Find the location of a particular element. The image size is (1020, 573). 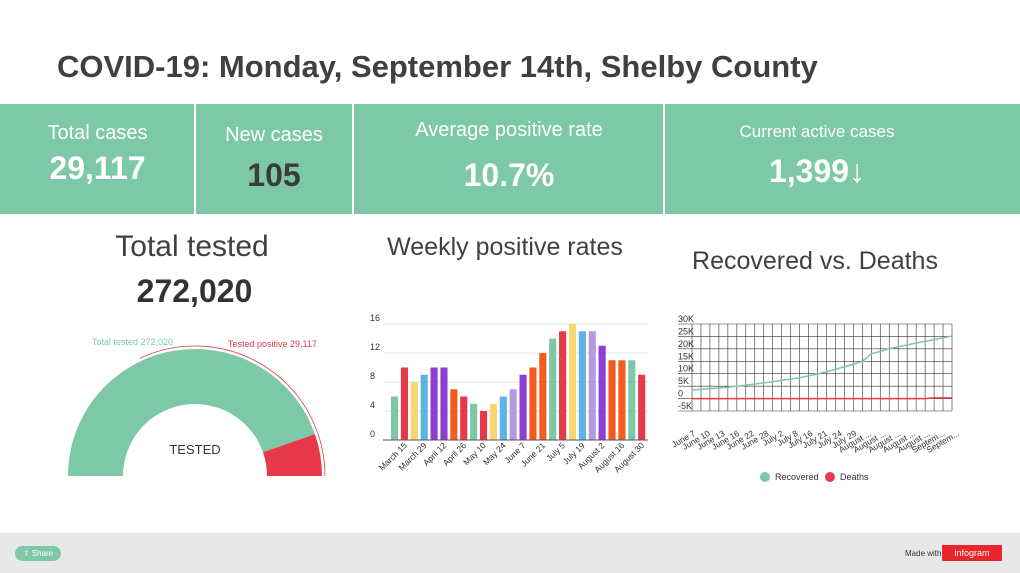

legend-label: Deaths is located at coordinates (854, 477).